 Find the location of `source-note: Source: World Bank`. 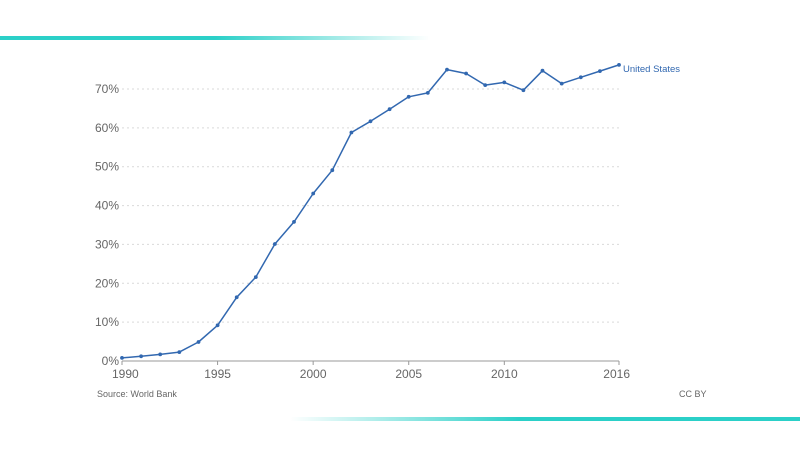

source-note: Source: World Bank is located at coordinates (137, 394).